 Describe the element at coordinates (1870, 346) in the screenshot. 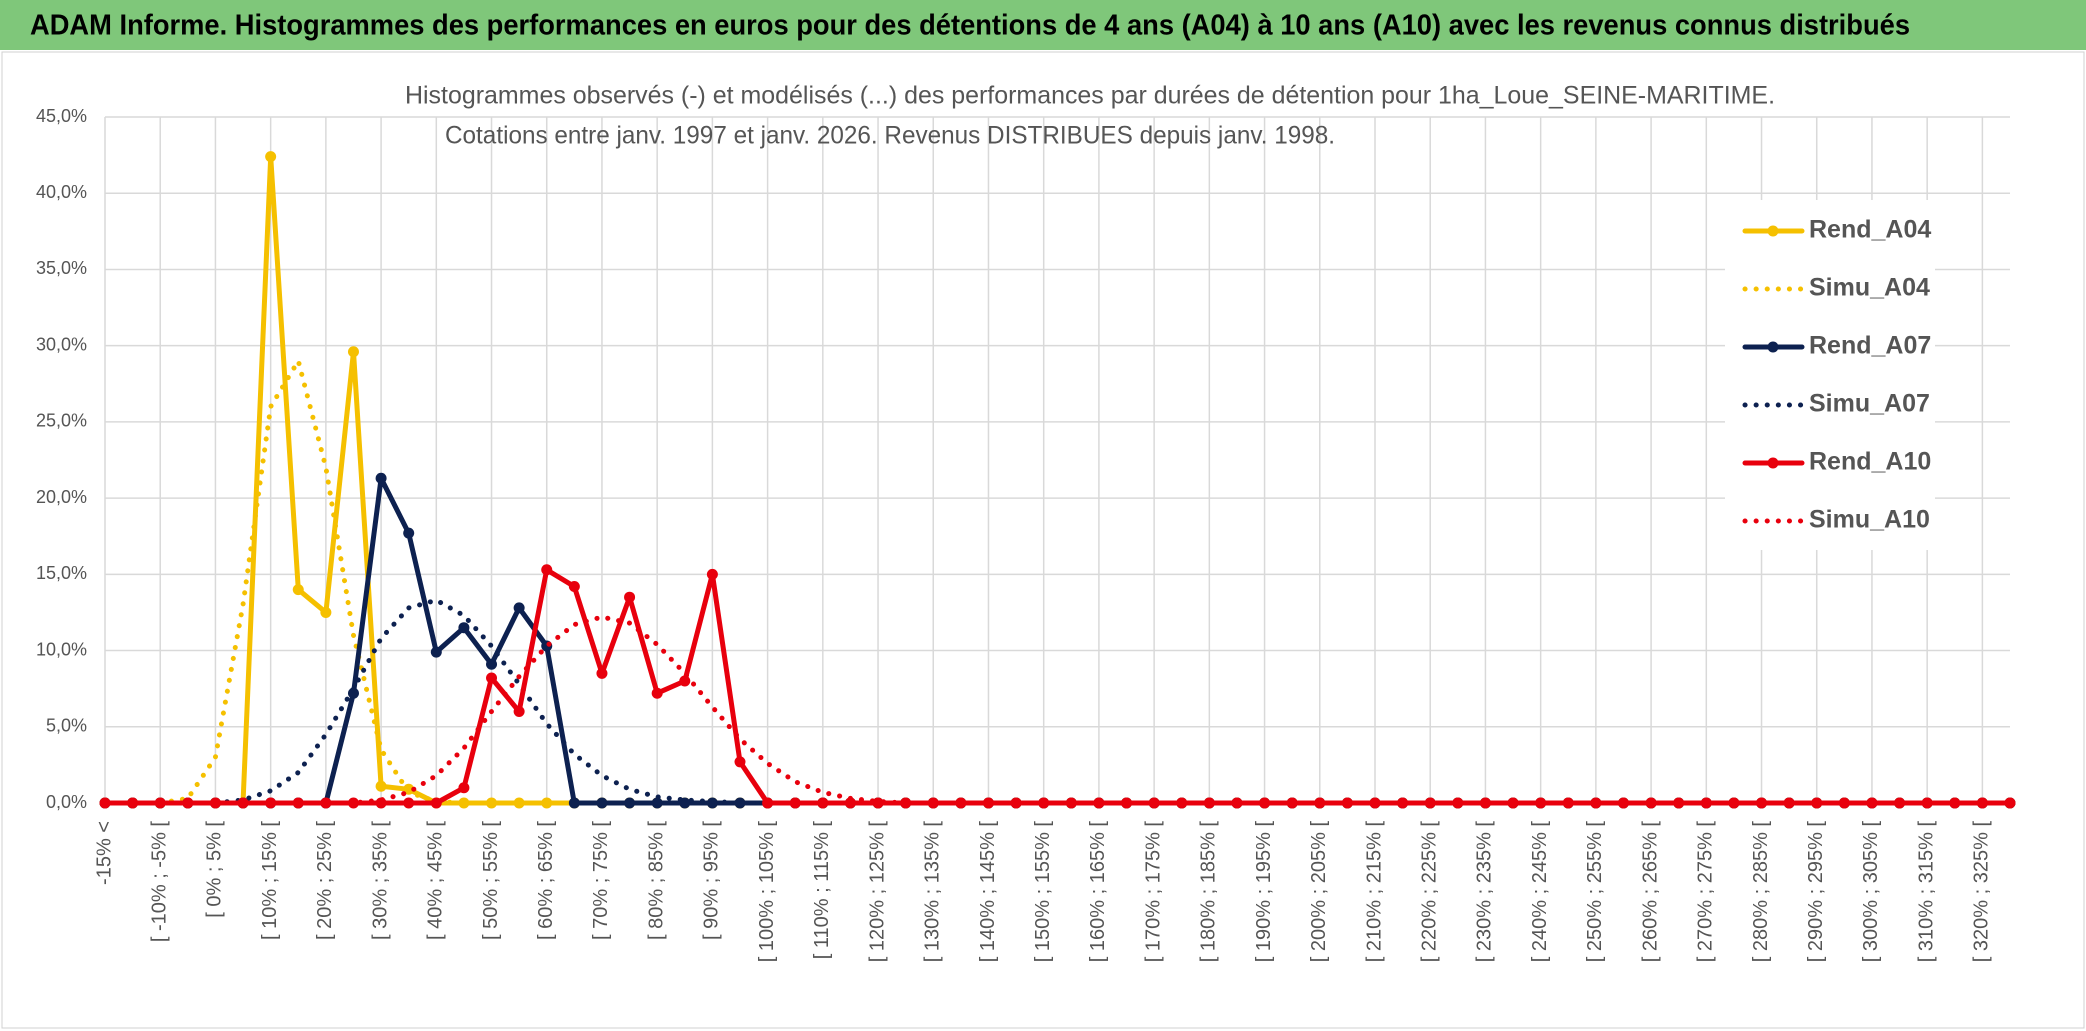

I see `legend-label: Rend_A07` at that location.